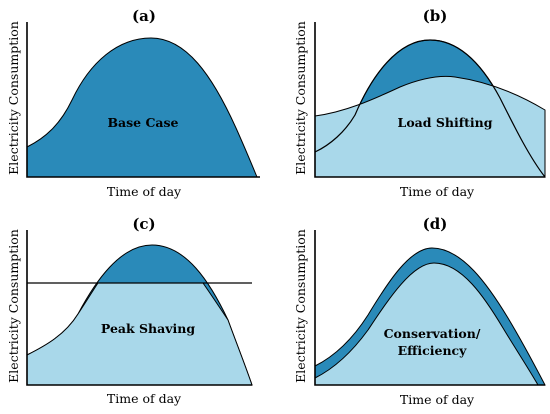 This screenshot has width=550, height=414. What do you see at coordinates (445, 122) in the screenshot?
I see `panel-b-area-label: Load Shifting` at bounding box center [445, 122].